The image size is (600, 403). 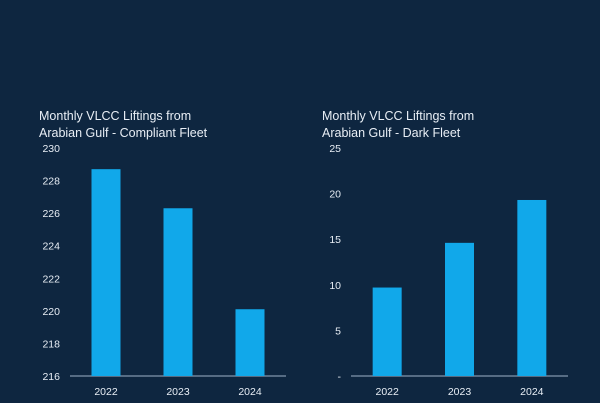 What do you see at coordinates (338, 331) in the screenshot?
I see `y-tick-label: 5` at bounding box center [338, 331].